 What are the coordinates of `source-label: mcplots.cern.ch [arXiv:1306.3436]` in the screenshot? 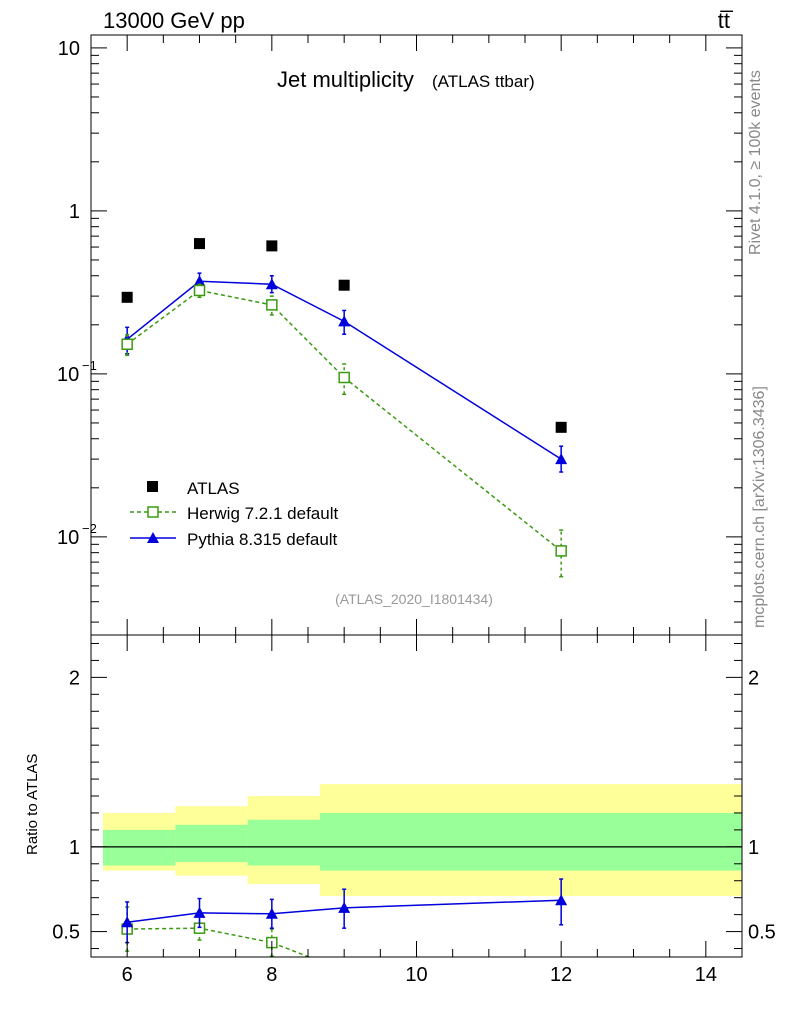 It's located at (759, 507).